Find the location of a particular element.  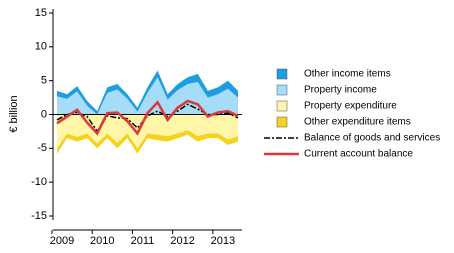

legend-label: Property expenditure is located at coordinates (350, 106).